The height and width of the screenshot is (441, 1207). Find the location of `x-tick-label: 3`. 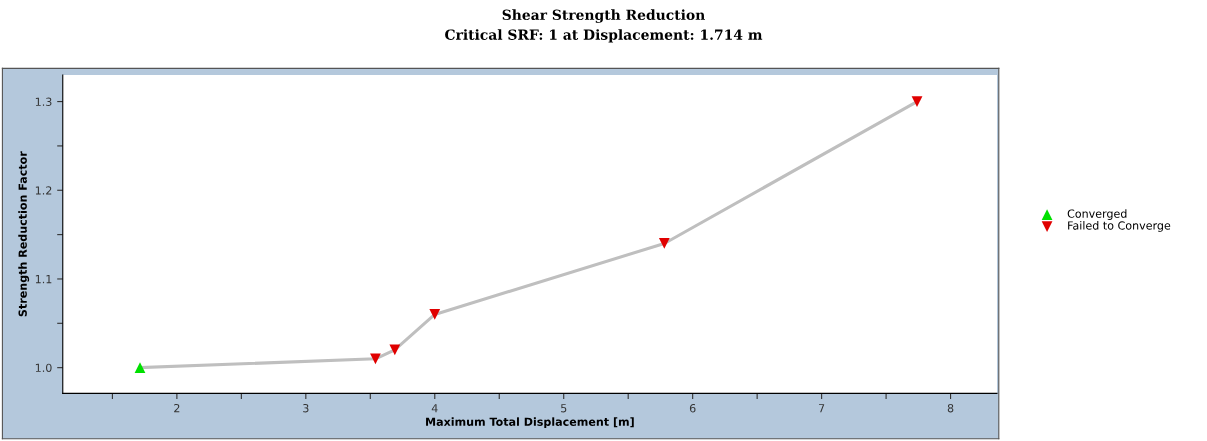

x-tick-label: 3 is located at coordinates (306, 408).